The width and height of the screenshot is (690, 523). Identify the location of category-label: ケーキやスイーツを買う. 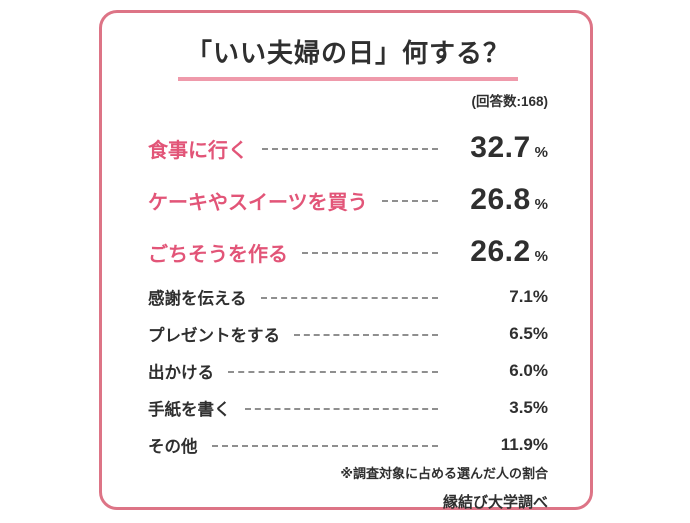
(258, 202).